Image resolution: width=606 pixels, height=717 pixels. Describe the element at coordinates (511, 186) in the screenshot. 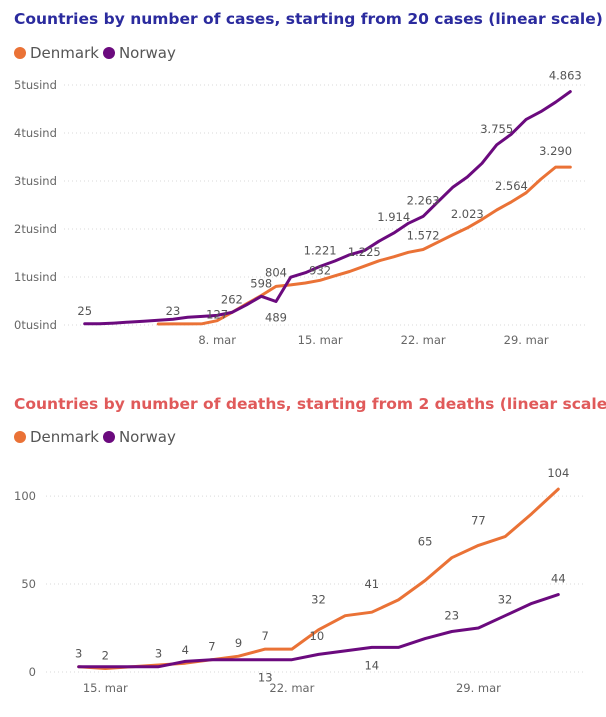

I see `data-label: 2.564` at that location.